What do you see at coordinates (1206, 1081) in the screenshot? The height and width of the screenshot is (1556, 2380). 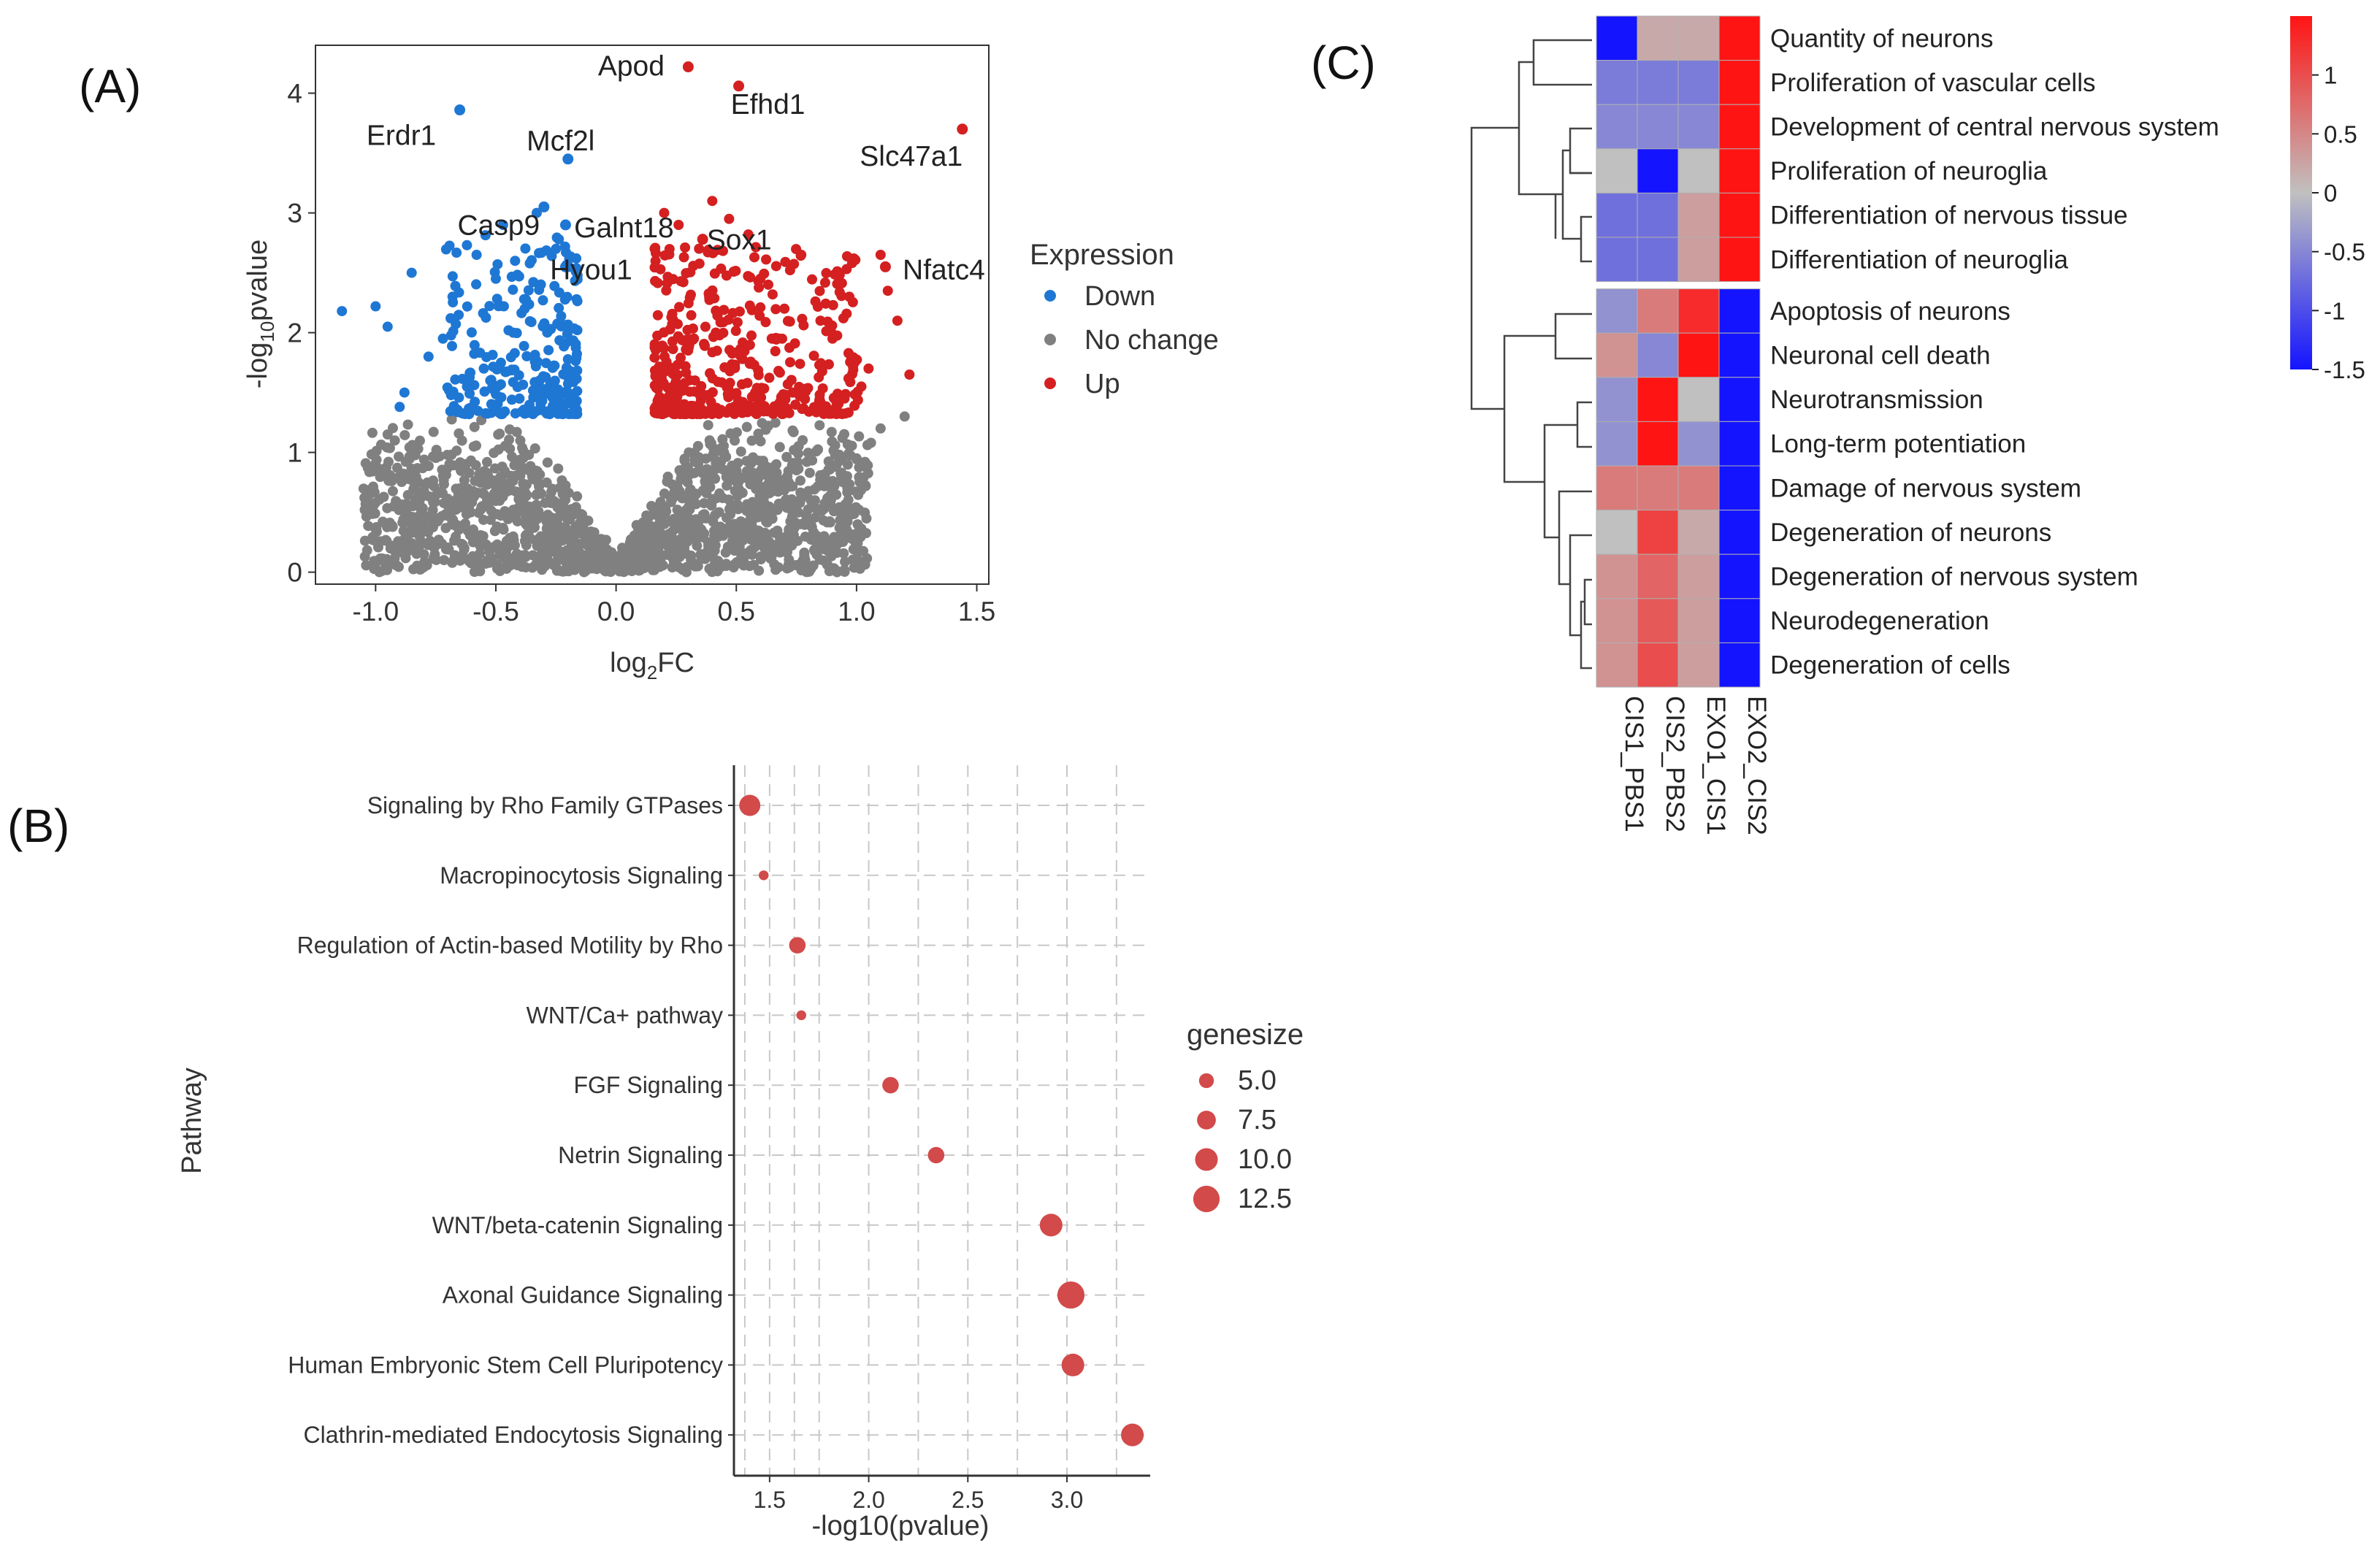 I see `bubble-legend-key` at bounding box center [1206, 1081].